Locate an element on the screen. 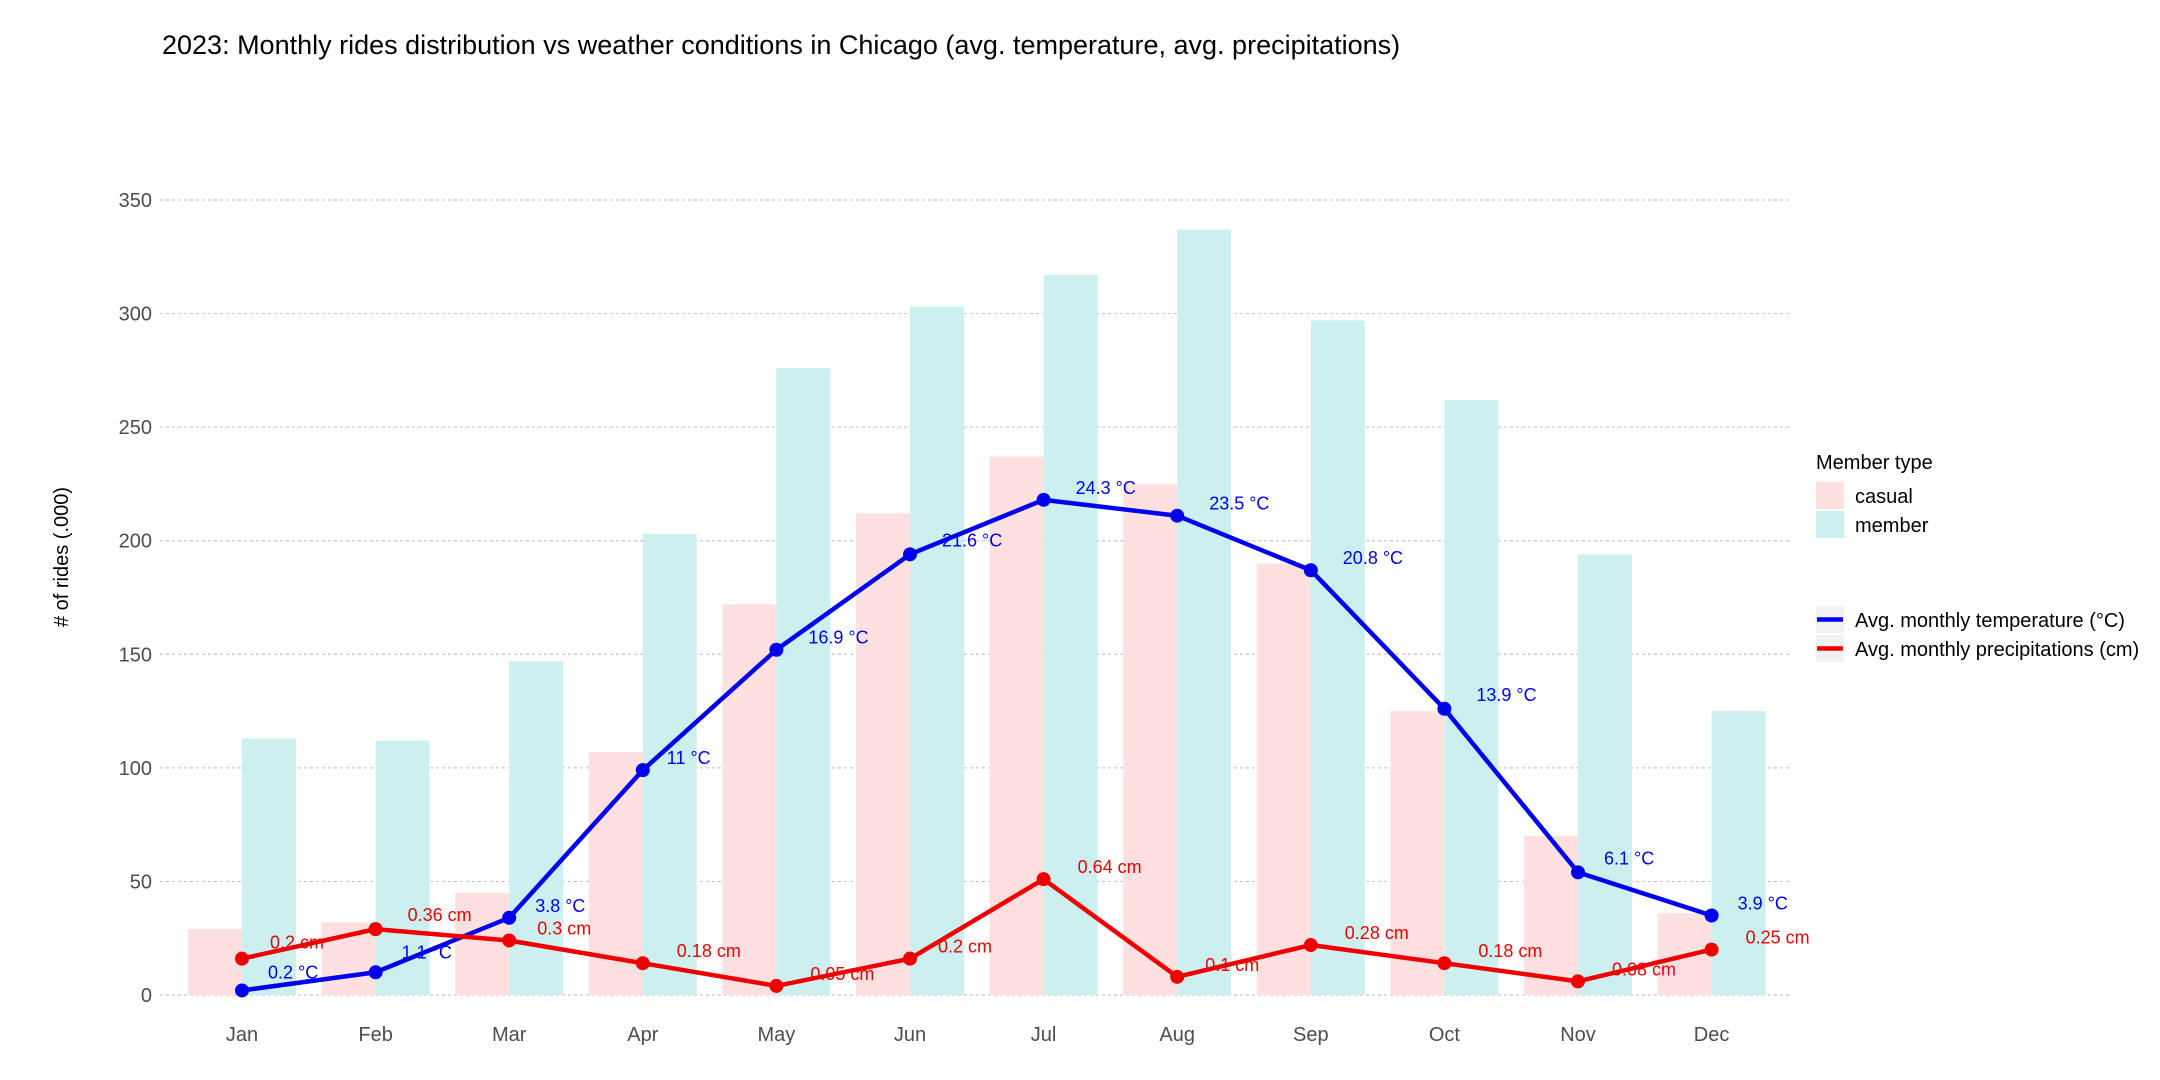 The image size is (2160, 1080). precipitation-label: 0.08 cm is located at coordinates (1644, 969).